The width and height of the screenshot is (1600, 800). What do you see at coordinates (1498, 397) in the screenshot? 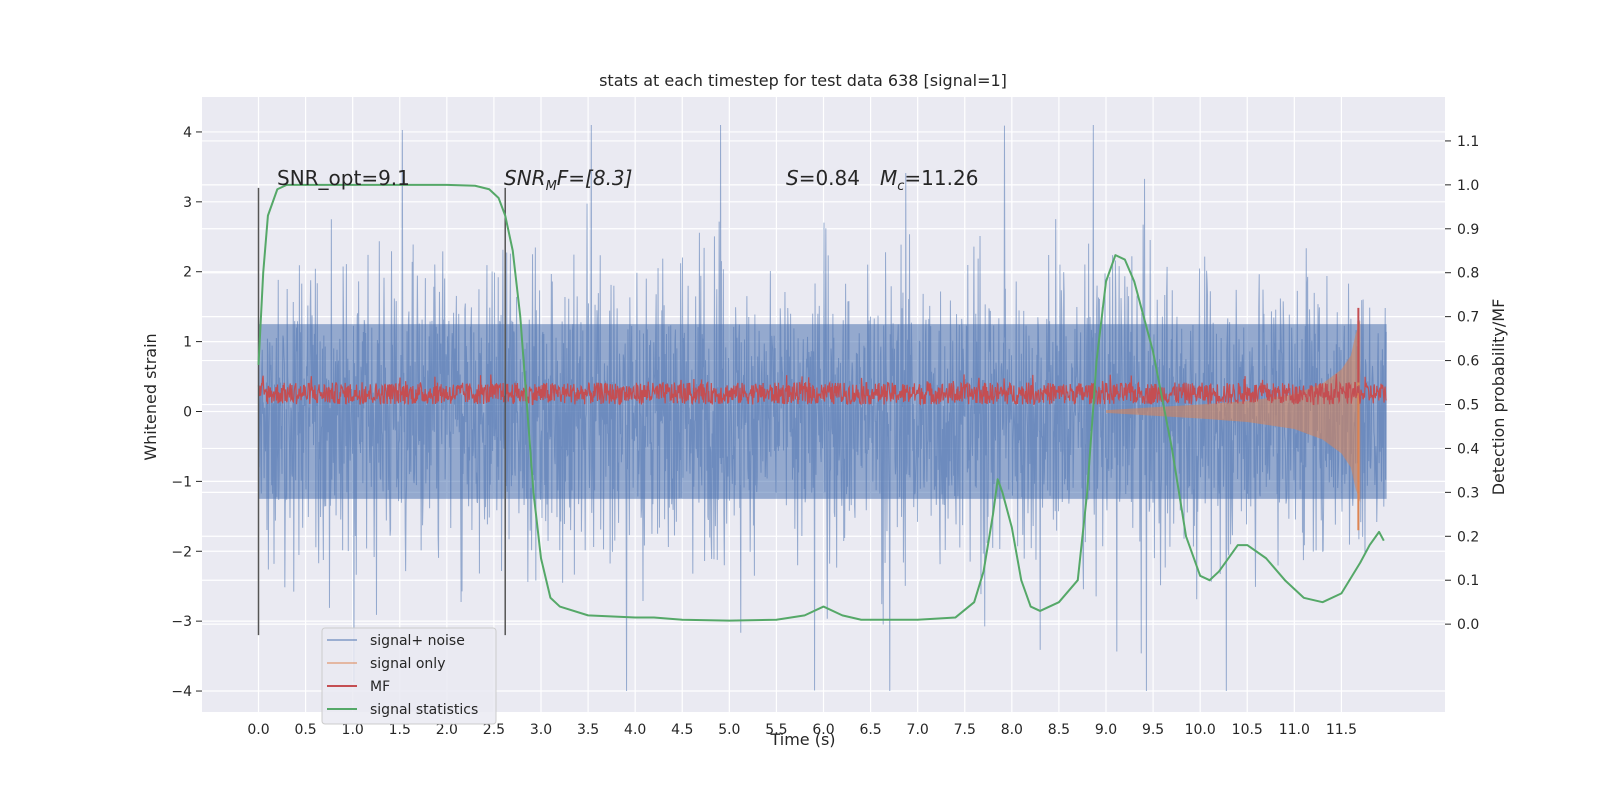
I see `y-axis-label-right: Detection probability/MF` at bounding box center [1498, 397].